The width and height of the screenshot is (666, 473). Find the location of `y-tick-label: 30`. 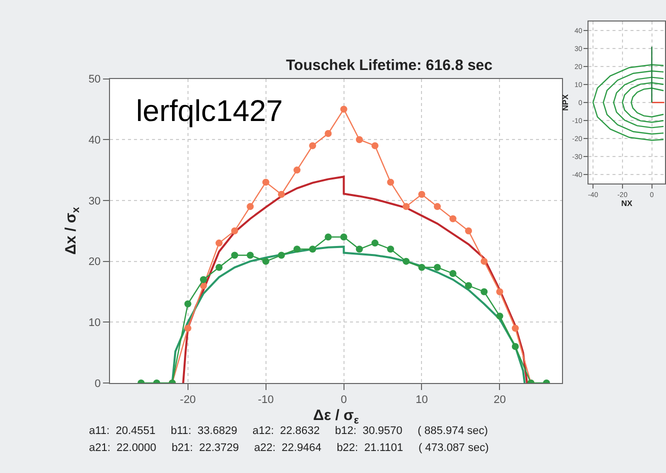

y-tick-label: 30 is located at coordinates (94, 201).